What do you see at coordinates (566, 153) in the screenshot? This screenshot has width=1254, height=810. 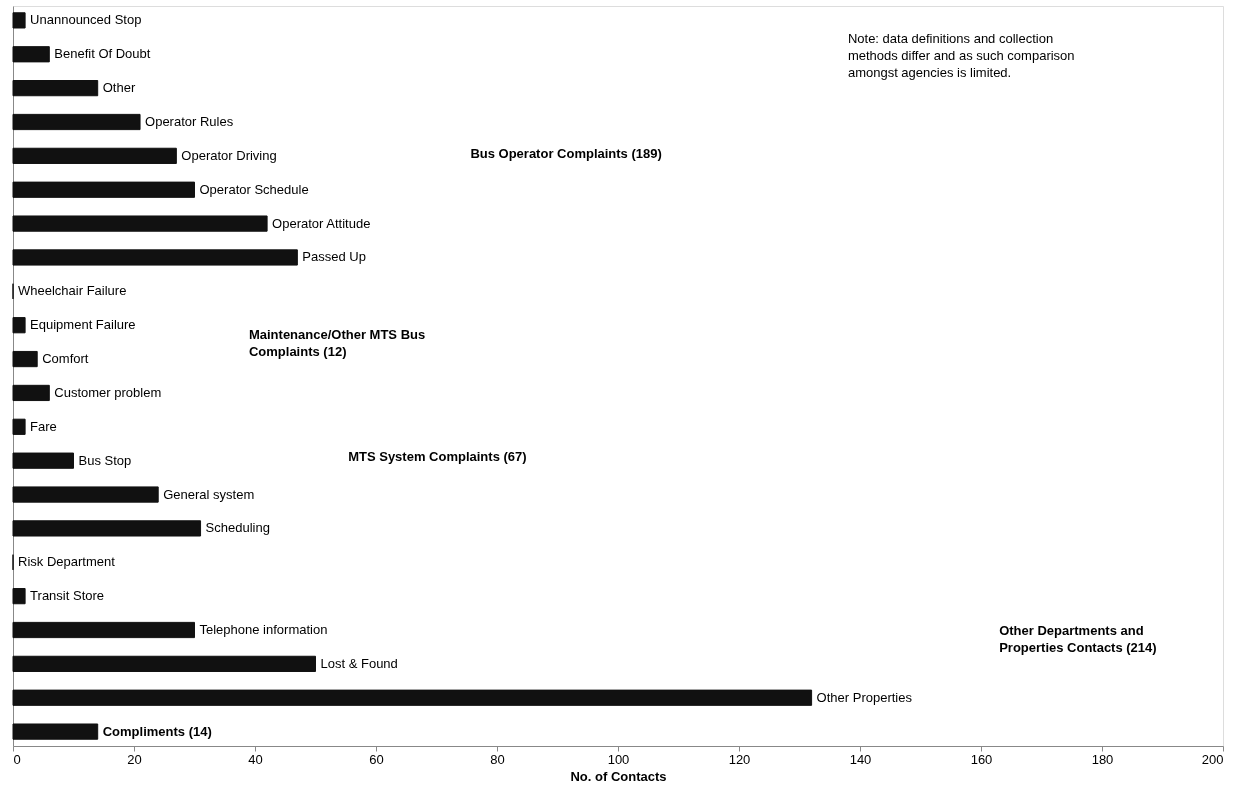 I see `annotation: Bus Operator Complaints (189)` at bounding box center [566, 153].